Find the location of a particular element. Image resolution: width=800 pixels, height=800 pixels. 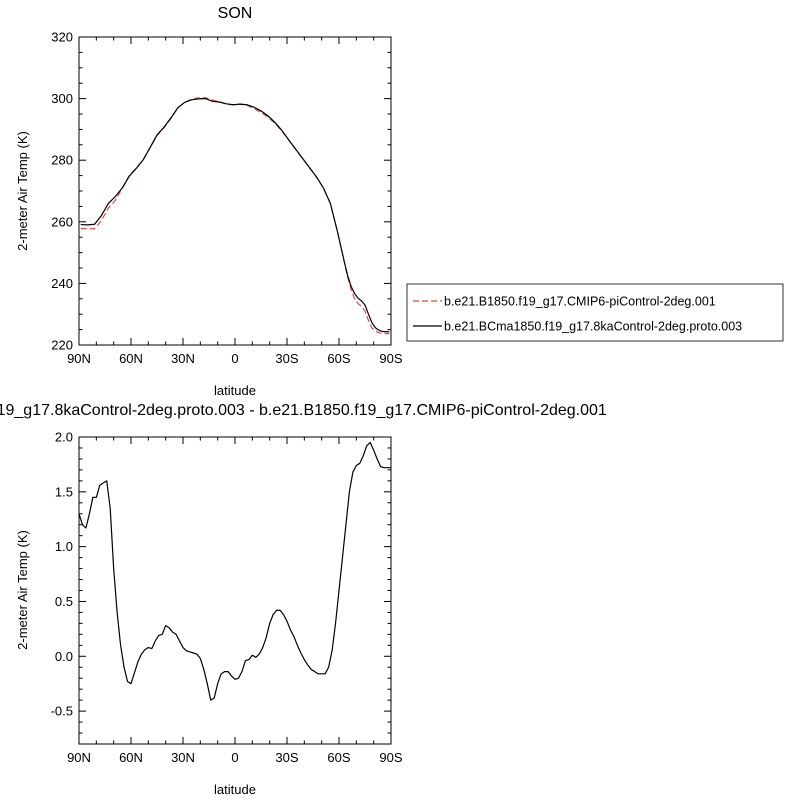

y-tick-label: 220 is located at coordinates (62, 345).